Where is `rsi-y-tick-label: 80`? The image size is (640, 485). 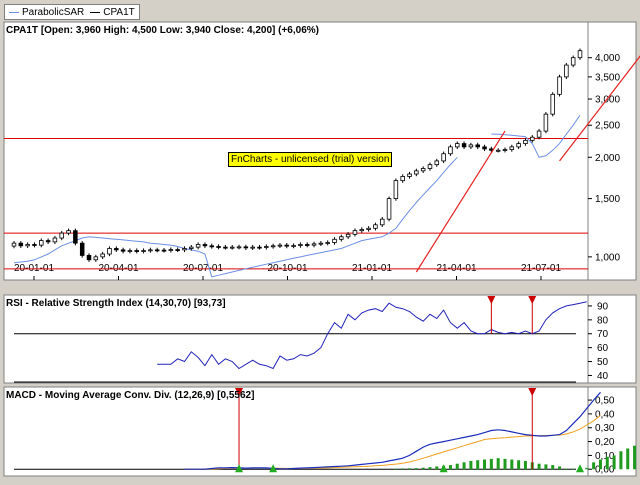
rsi-y-tick-label: 80 is located at coordinates (603, 320).